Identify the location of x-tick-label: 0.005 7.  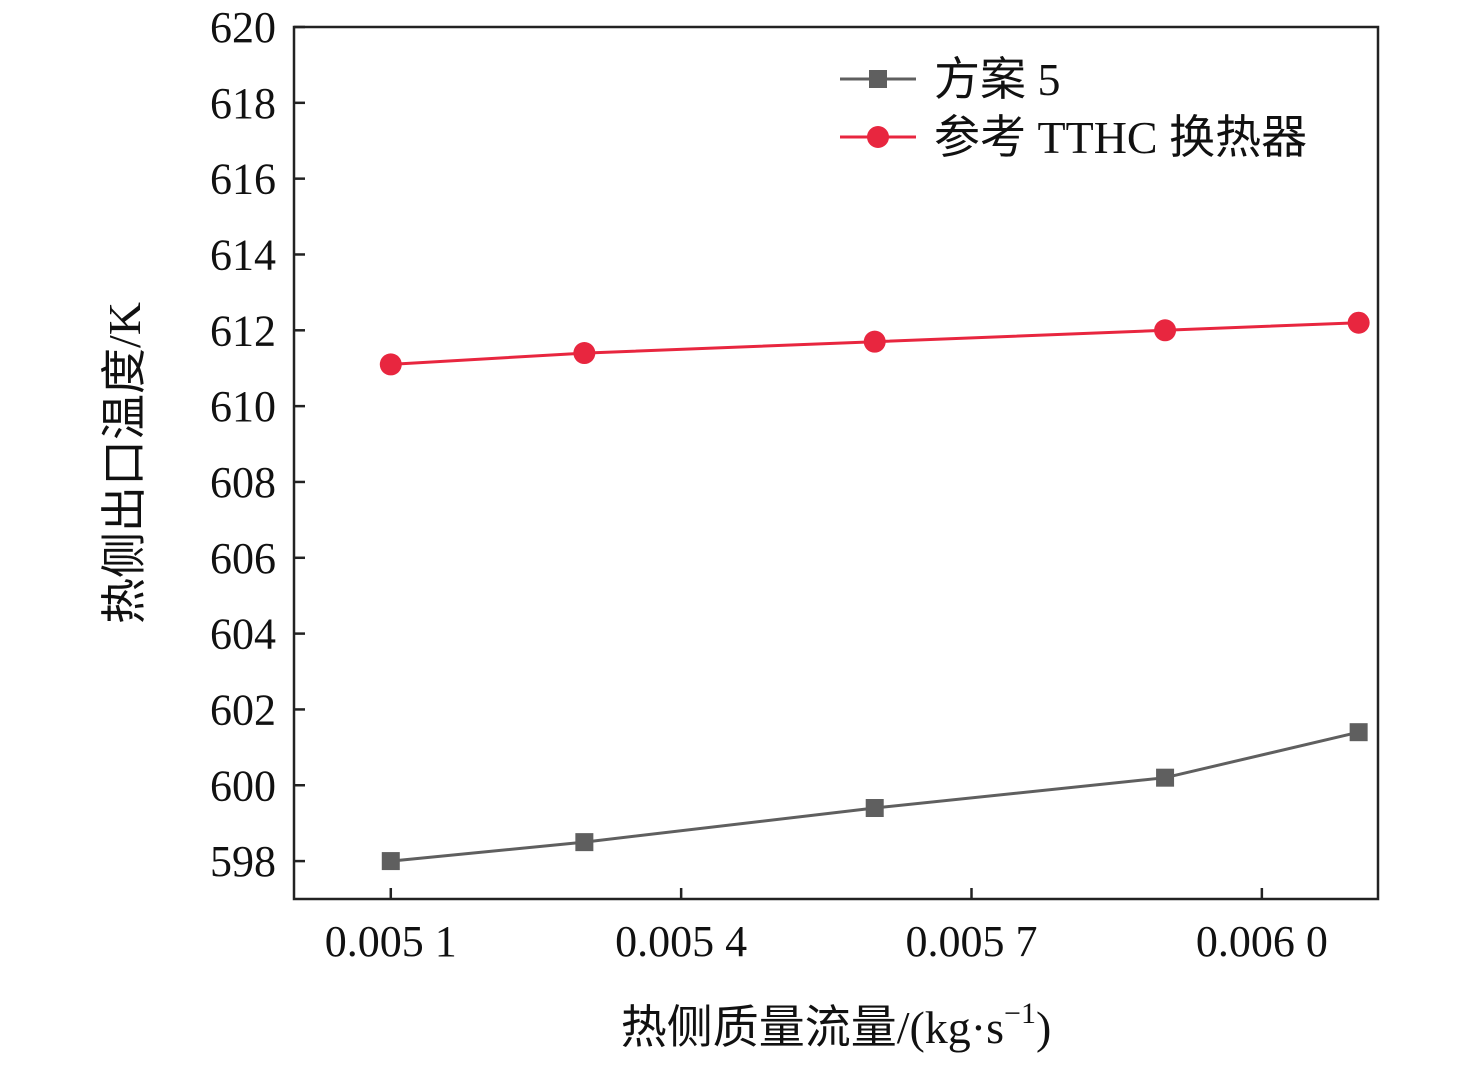
(972, 941).